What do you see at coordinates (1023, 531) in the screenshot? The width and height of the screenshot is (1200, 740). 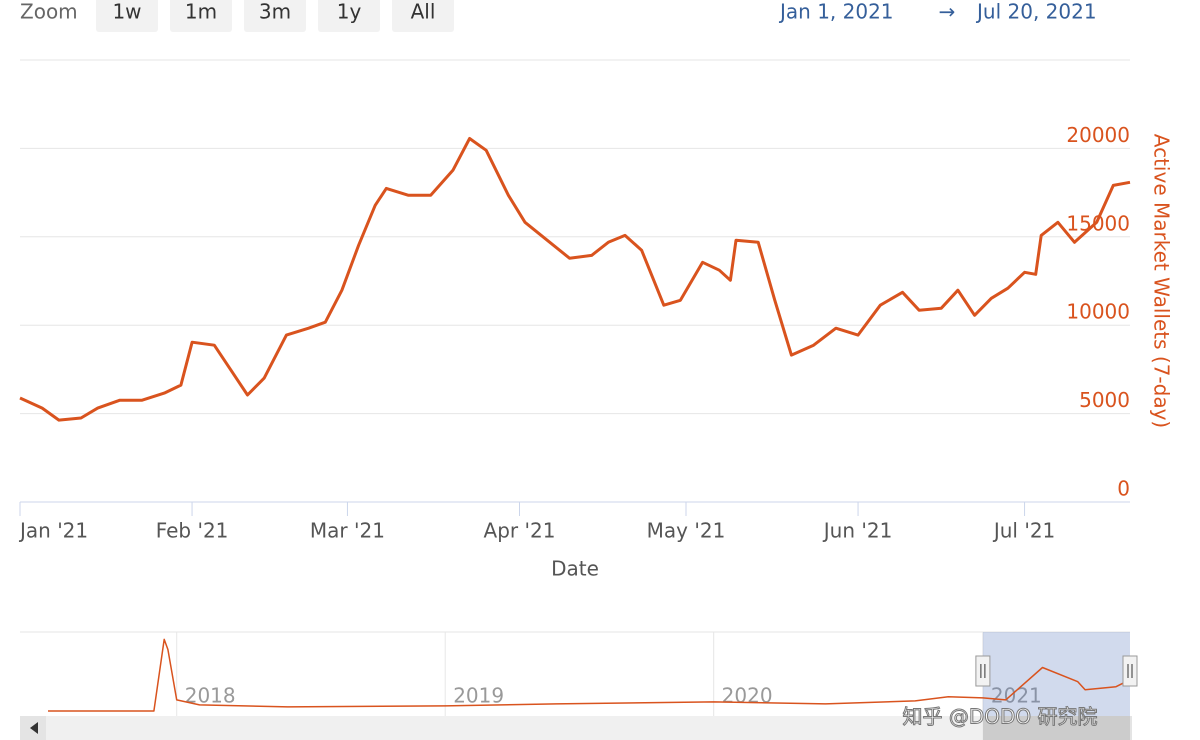 I see `x-tick-label: Jul '21` at bounding box center [1023, 531].